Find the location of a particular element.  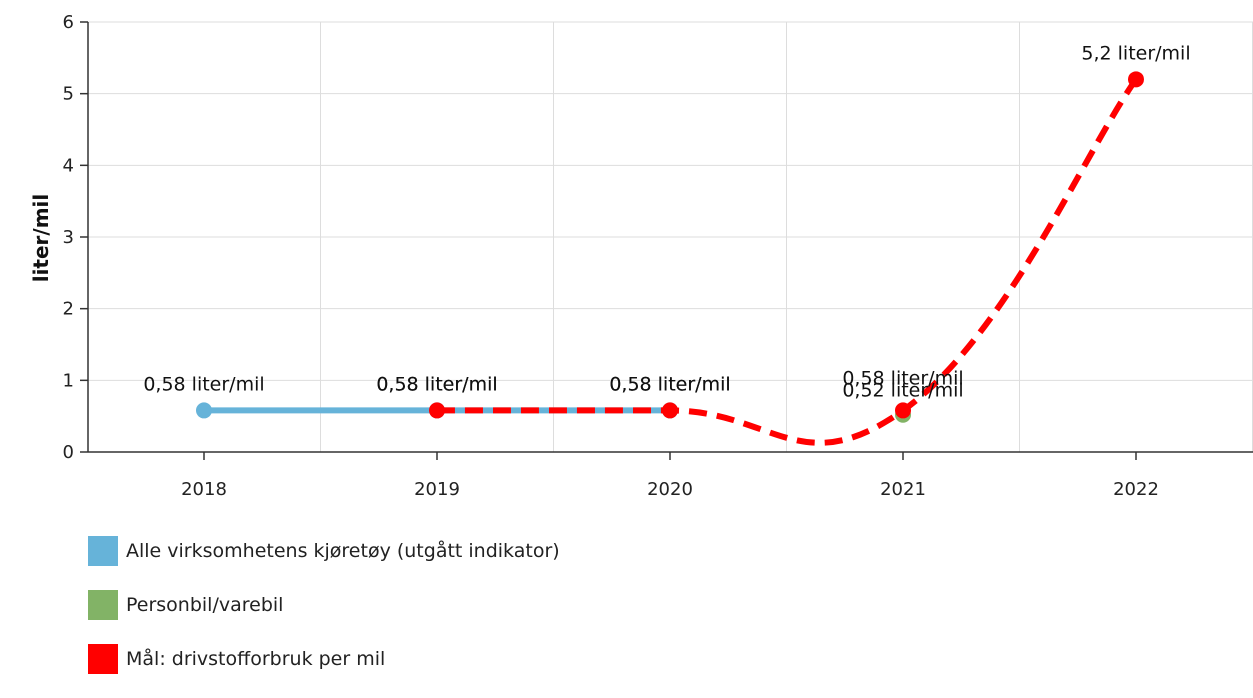

y-axis-title: liter/mil is located at coordinates (41, 238).